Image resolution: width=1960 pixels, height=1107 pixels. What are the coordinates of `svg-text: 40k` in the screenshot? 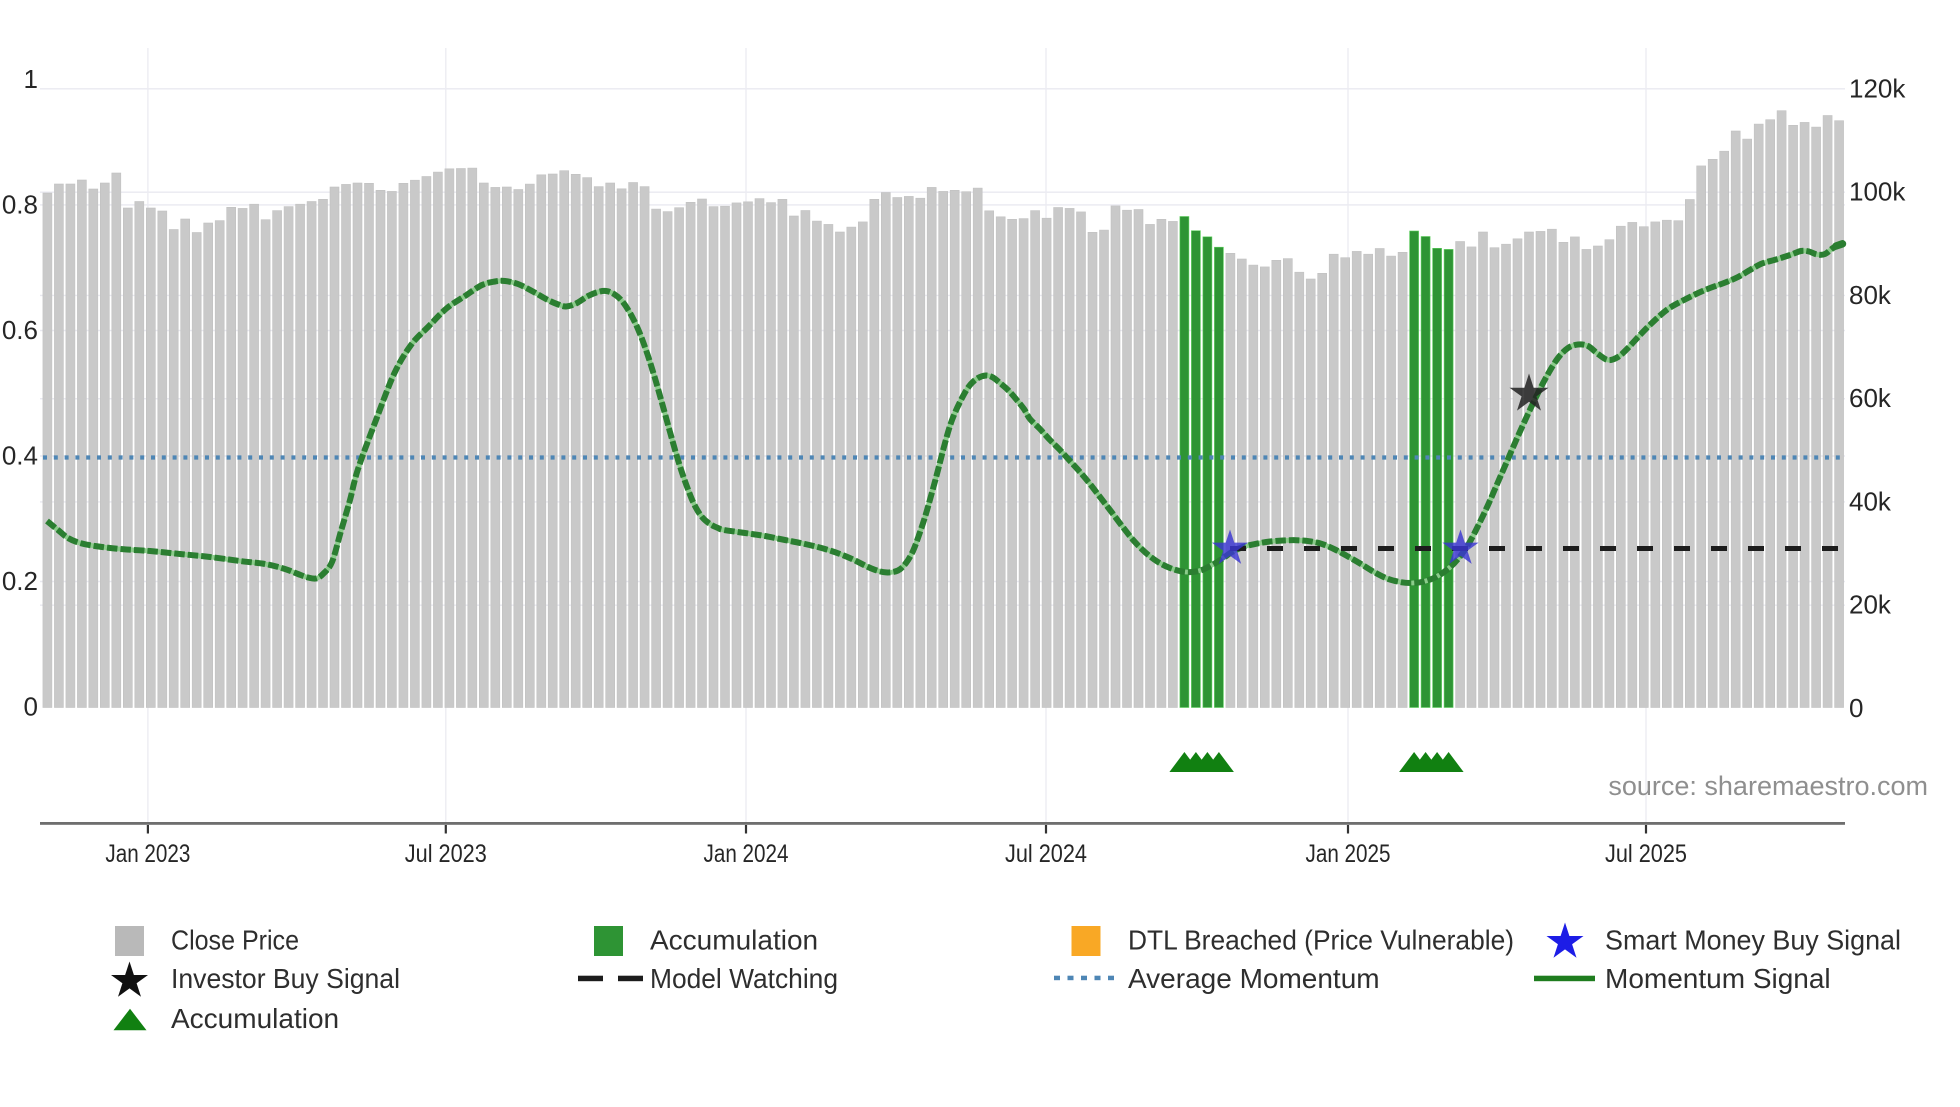 It's located at (1870, 501).